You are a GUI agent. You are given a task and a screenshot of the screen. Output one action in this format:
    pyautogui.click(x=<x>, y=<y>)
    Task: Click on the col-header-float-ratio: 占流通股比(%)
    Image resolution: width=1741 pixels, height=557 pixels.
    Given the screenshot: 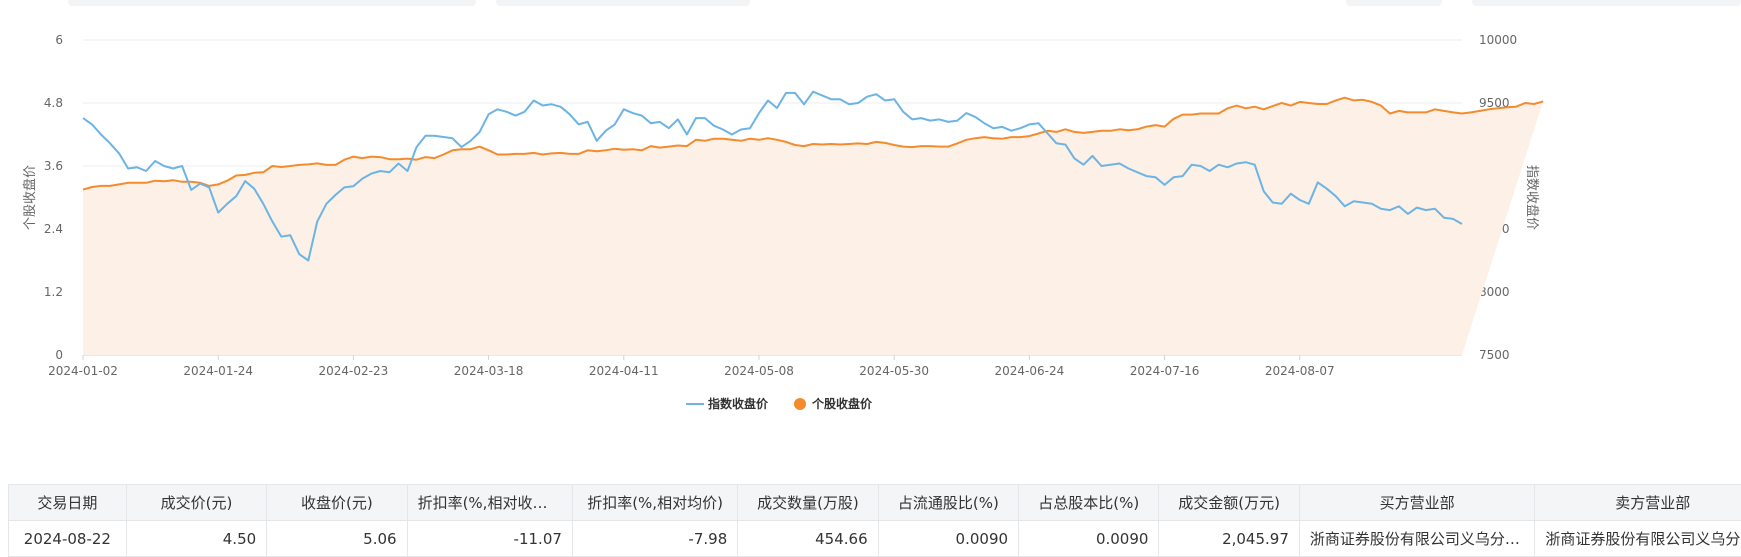 What is the action you would take?
    pyautogui.click(x=948, y=503)
    